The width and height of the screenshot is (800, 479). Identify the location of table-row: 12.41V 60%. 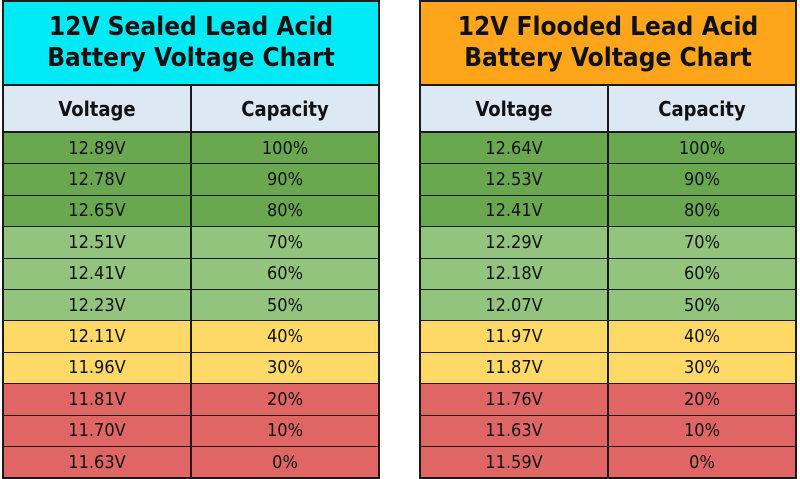
(191, 274).